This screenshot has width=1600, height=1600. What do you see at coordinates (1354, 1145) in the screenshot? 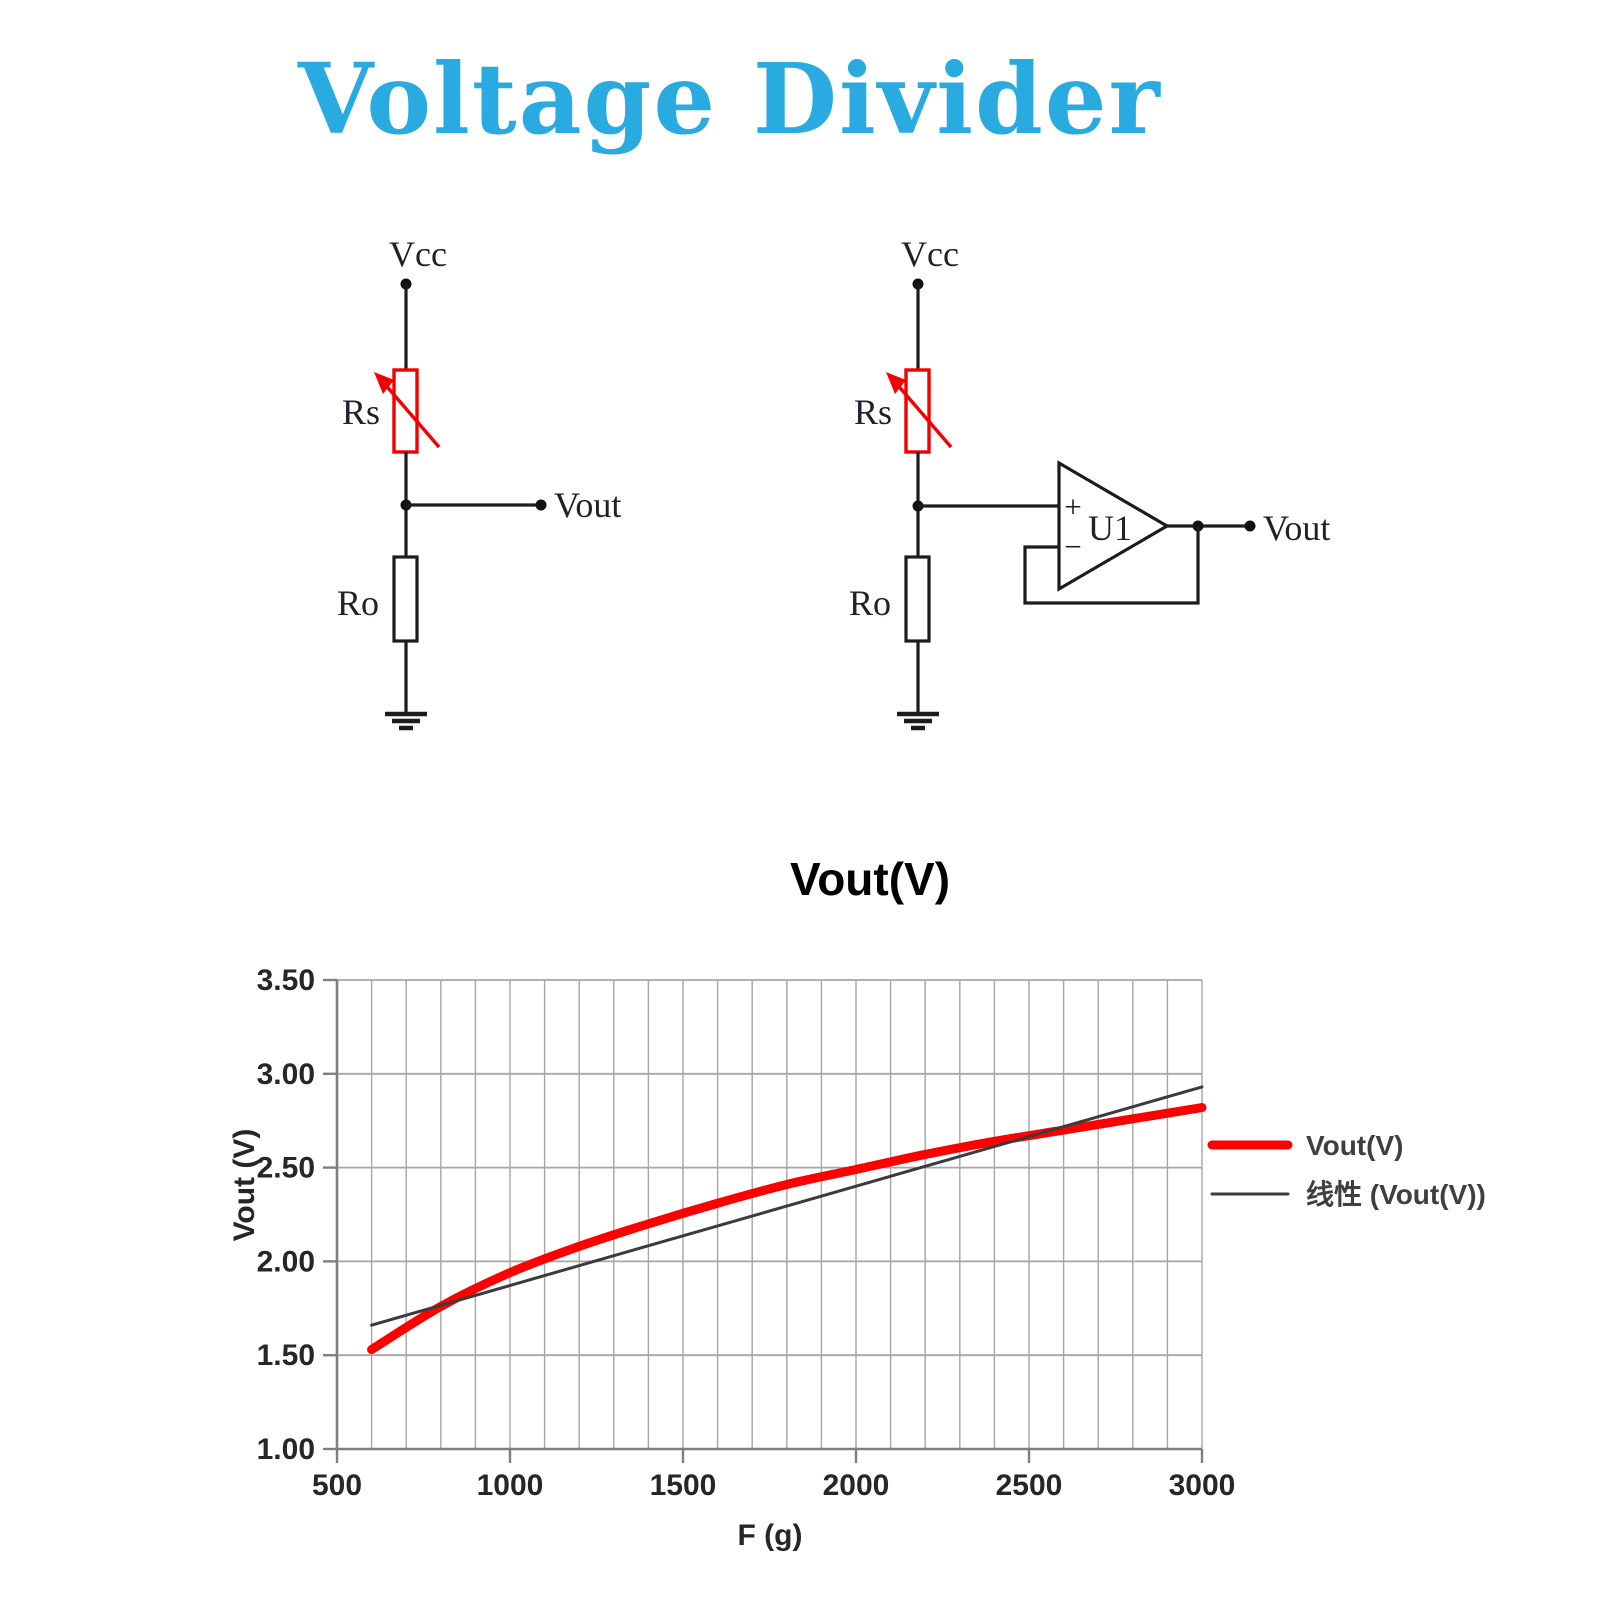
I see `legend-label-0: Vout(V)` at bounding box center [1354, 1145].